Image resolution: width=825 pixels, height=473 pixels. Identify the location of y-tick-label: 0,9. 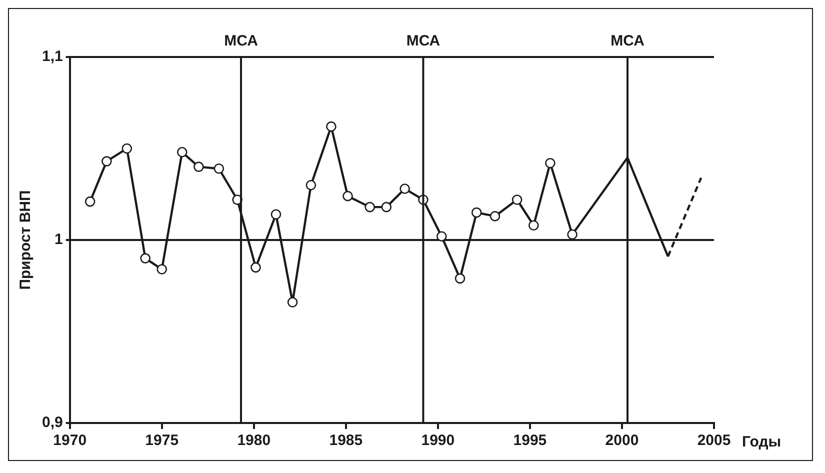
(52, 423).